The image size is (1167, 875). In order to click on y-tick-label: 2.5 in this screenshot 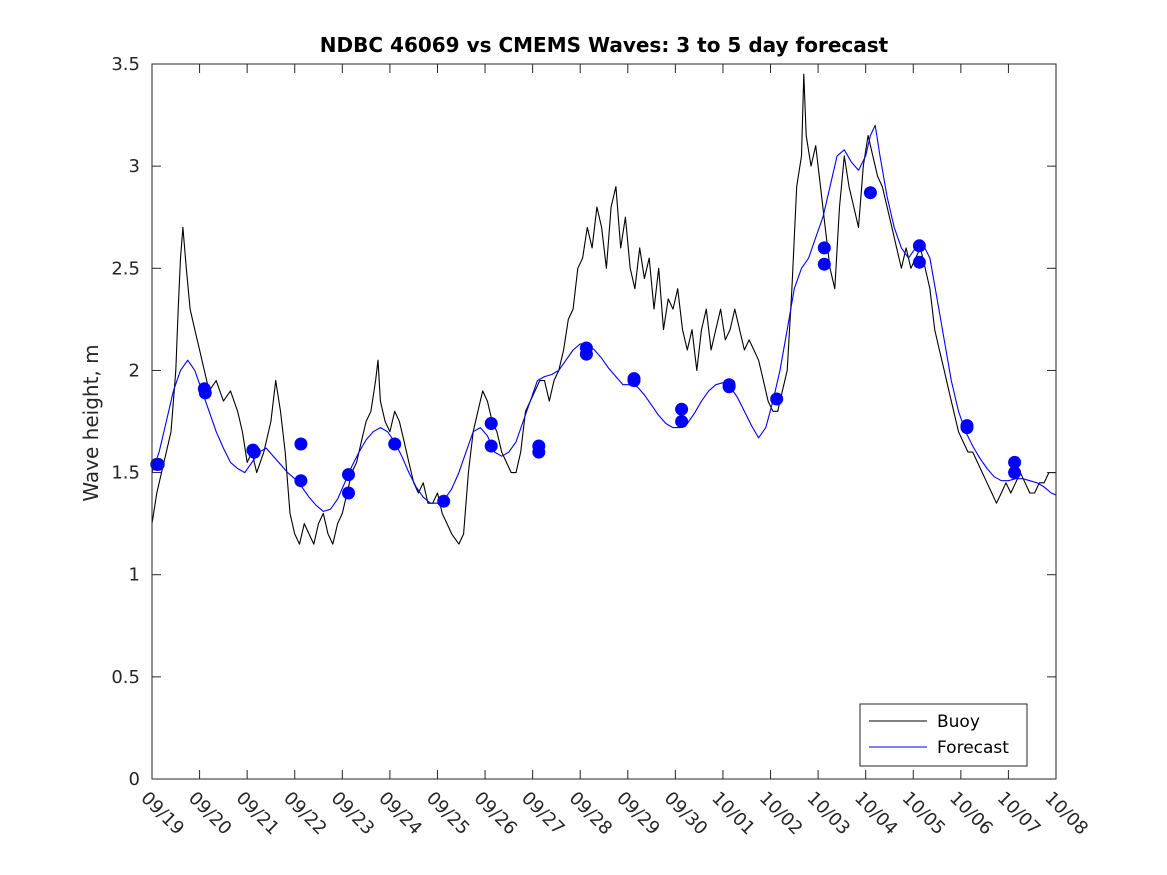, I will do `click(125, 268)`.